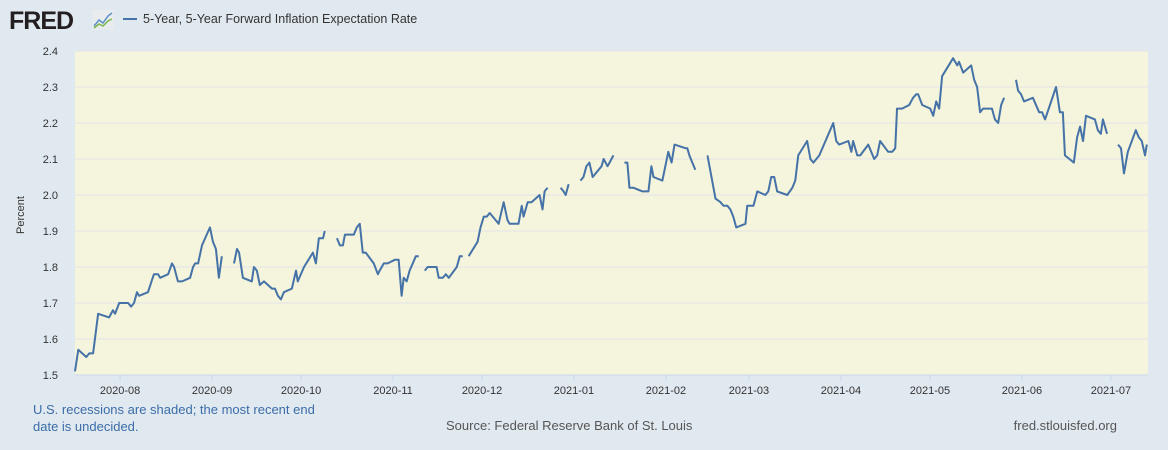 Image resolution: width=1168 pixels, height=450 pixels. I want to click on y-tick-label: 2.0, so click(50, 196).